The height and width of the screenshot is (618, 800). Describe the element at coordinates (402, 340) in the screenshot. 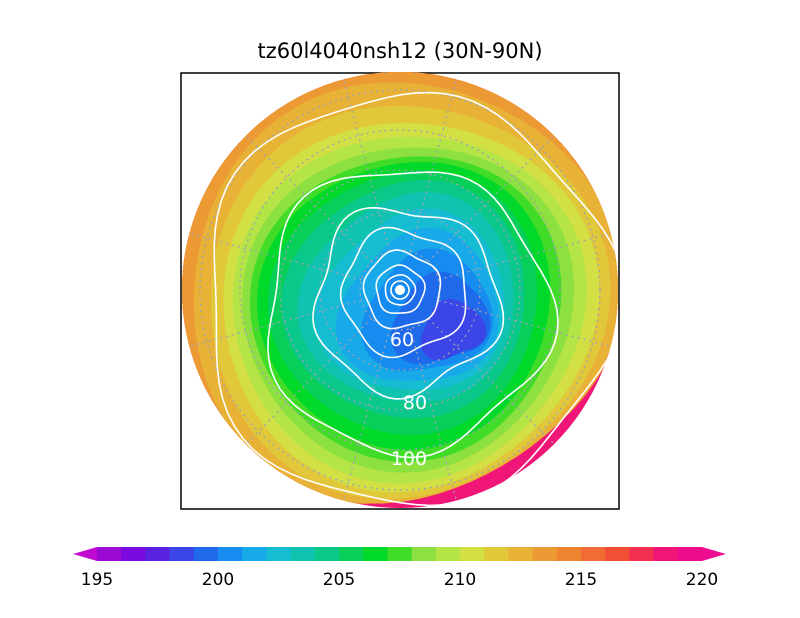

I see `contour-label-60: 60` at that location.